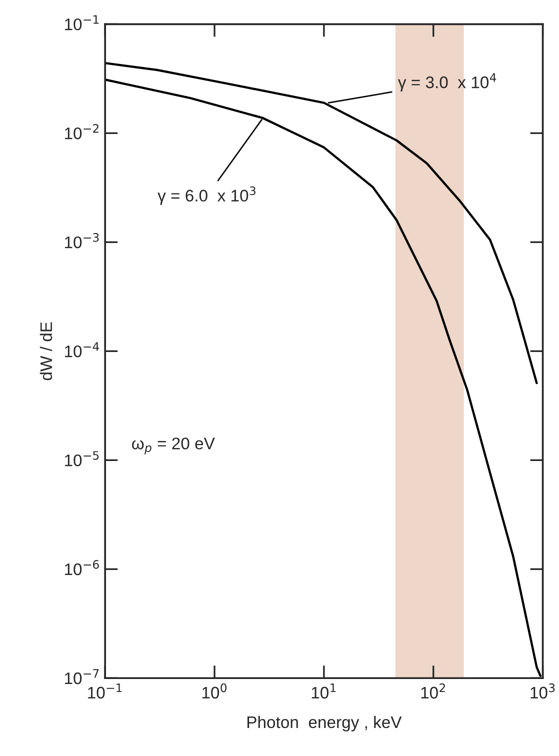 This screenshot has height=756, width=559. What do you see at coordinates (82, 350) in the screenshot?
I see `y-tick-label: 10$^{−4}$` at bounding box center [82, 350].